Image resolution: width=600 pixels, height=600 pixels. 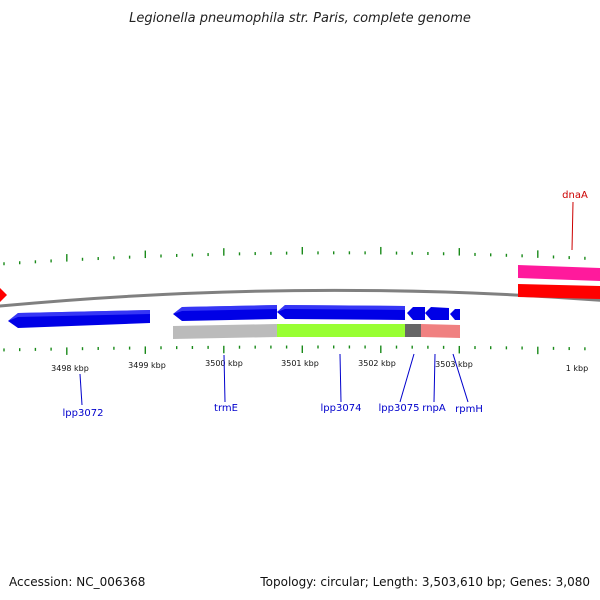 What do you see at coordinates (454, 364) in the screenshot?
I see `scale-label: 3503 kbp` at bounding box center [454, 364].